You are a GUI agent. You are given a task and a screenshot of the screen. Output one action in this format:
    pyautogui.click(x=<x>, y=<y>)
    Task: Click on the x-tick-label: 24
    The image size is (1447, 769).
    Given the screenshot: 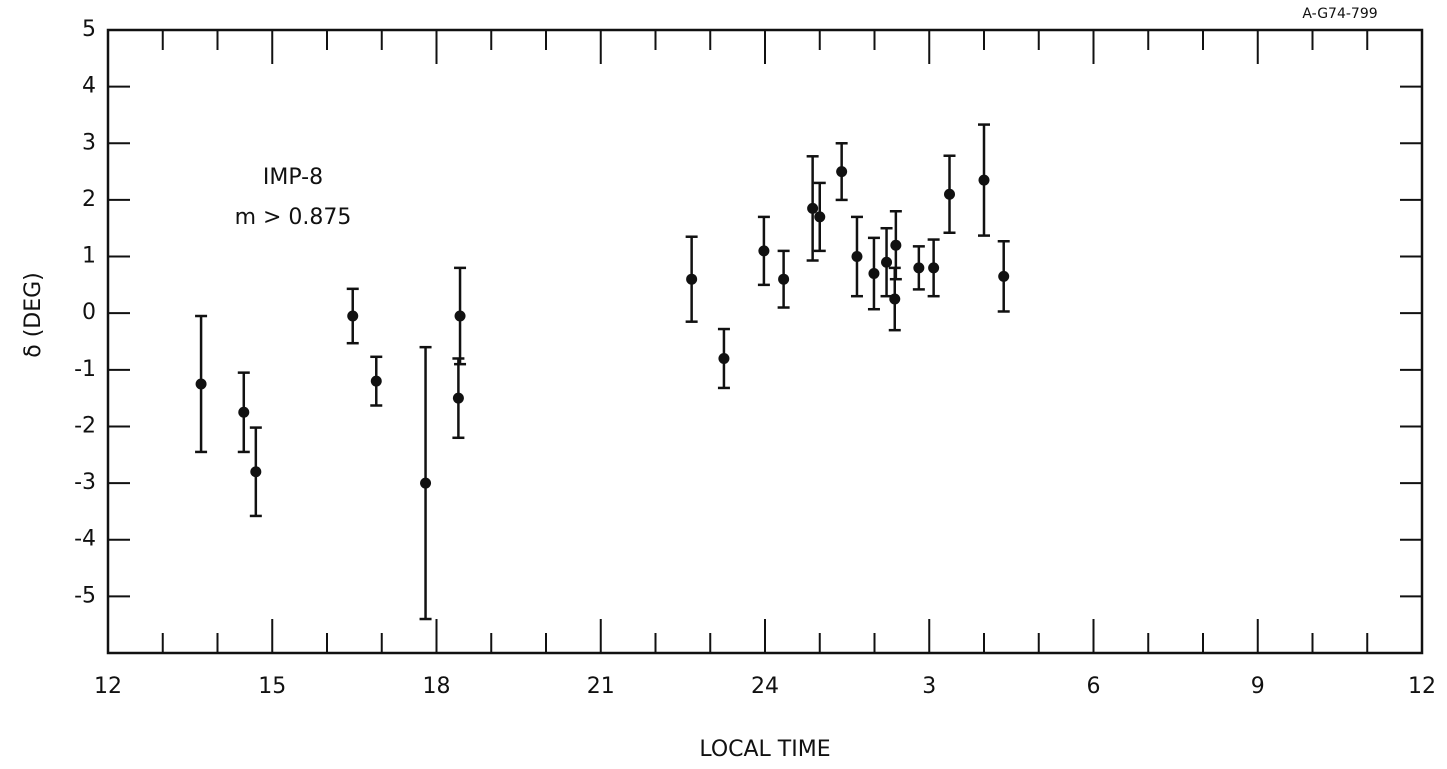 What is the action you would take?
    pyautogui.click(x=765, y=686)
    